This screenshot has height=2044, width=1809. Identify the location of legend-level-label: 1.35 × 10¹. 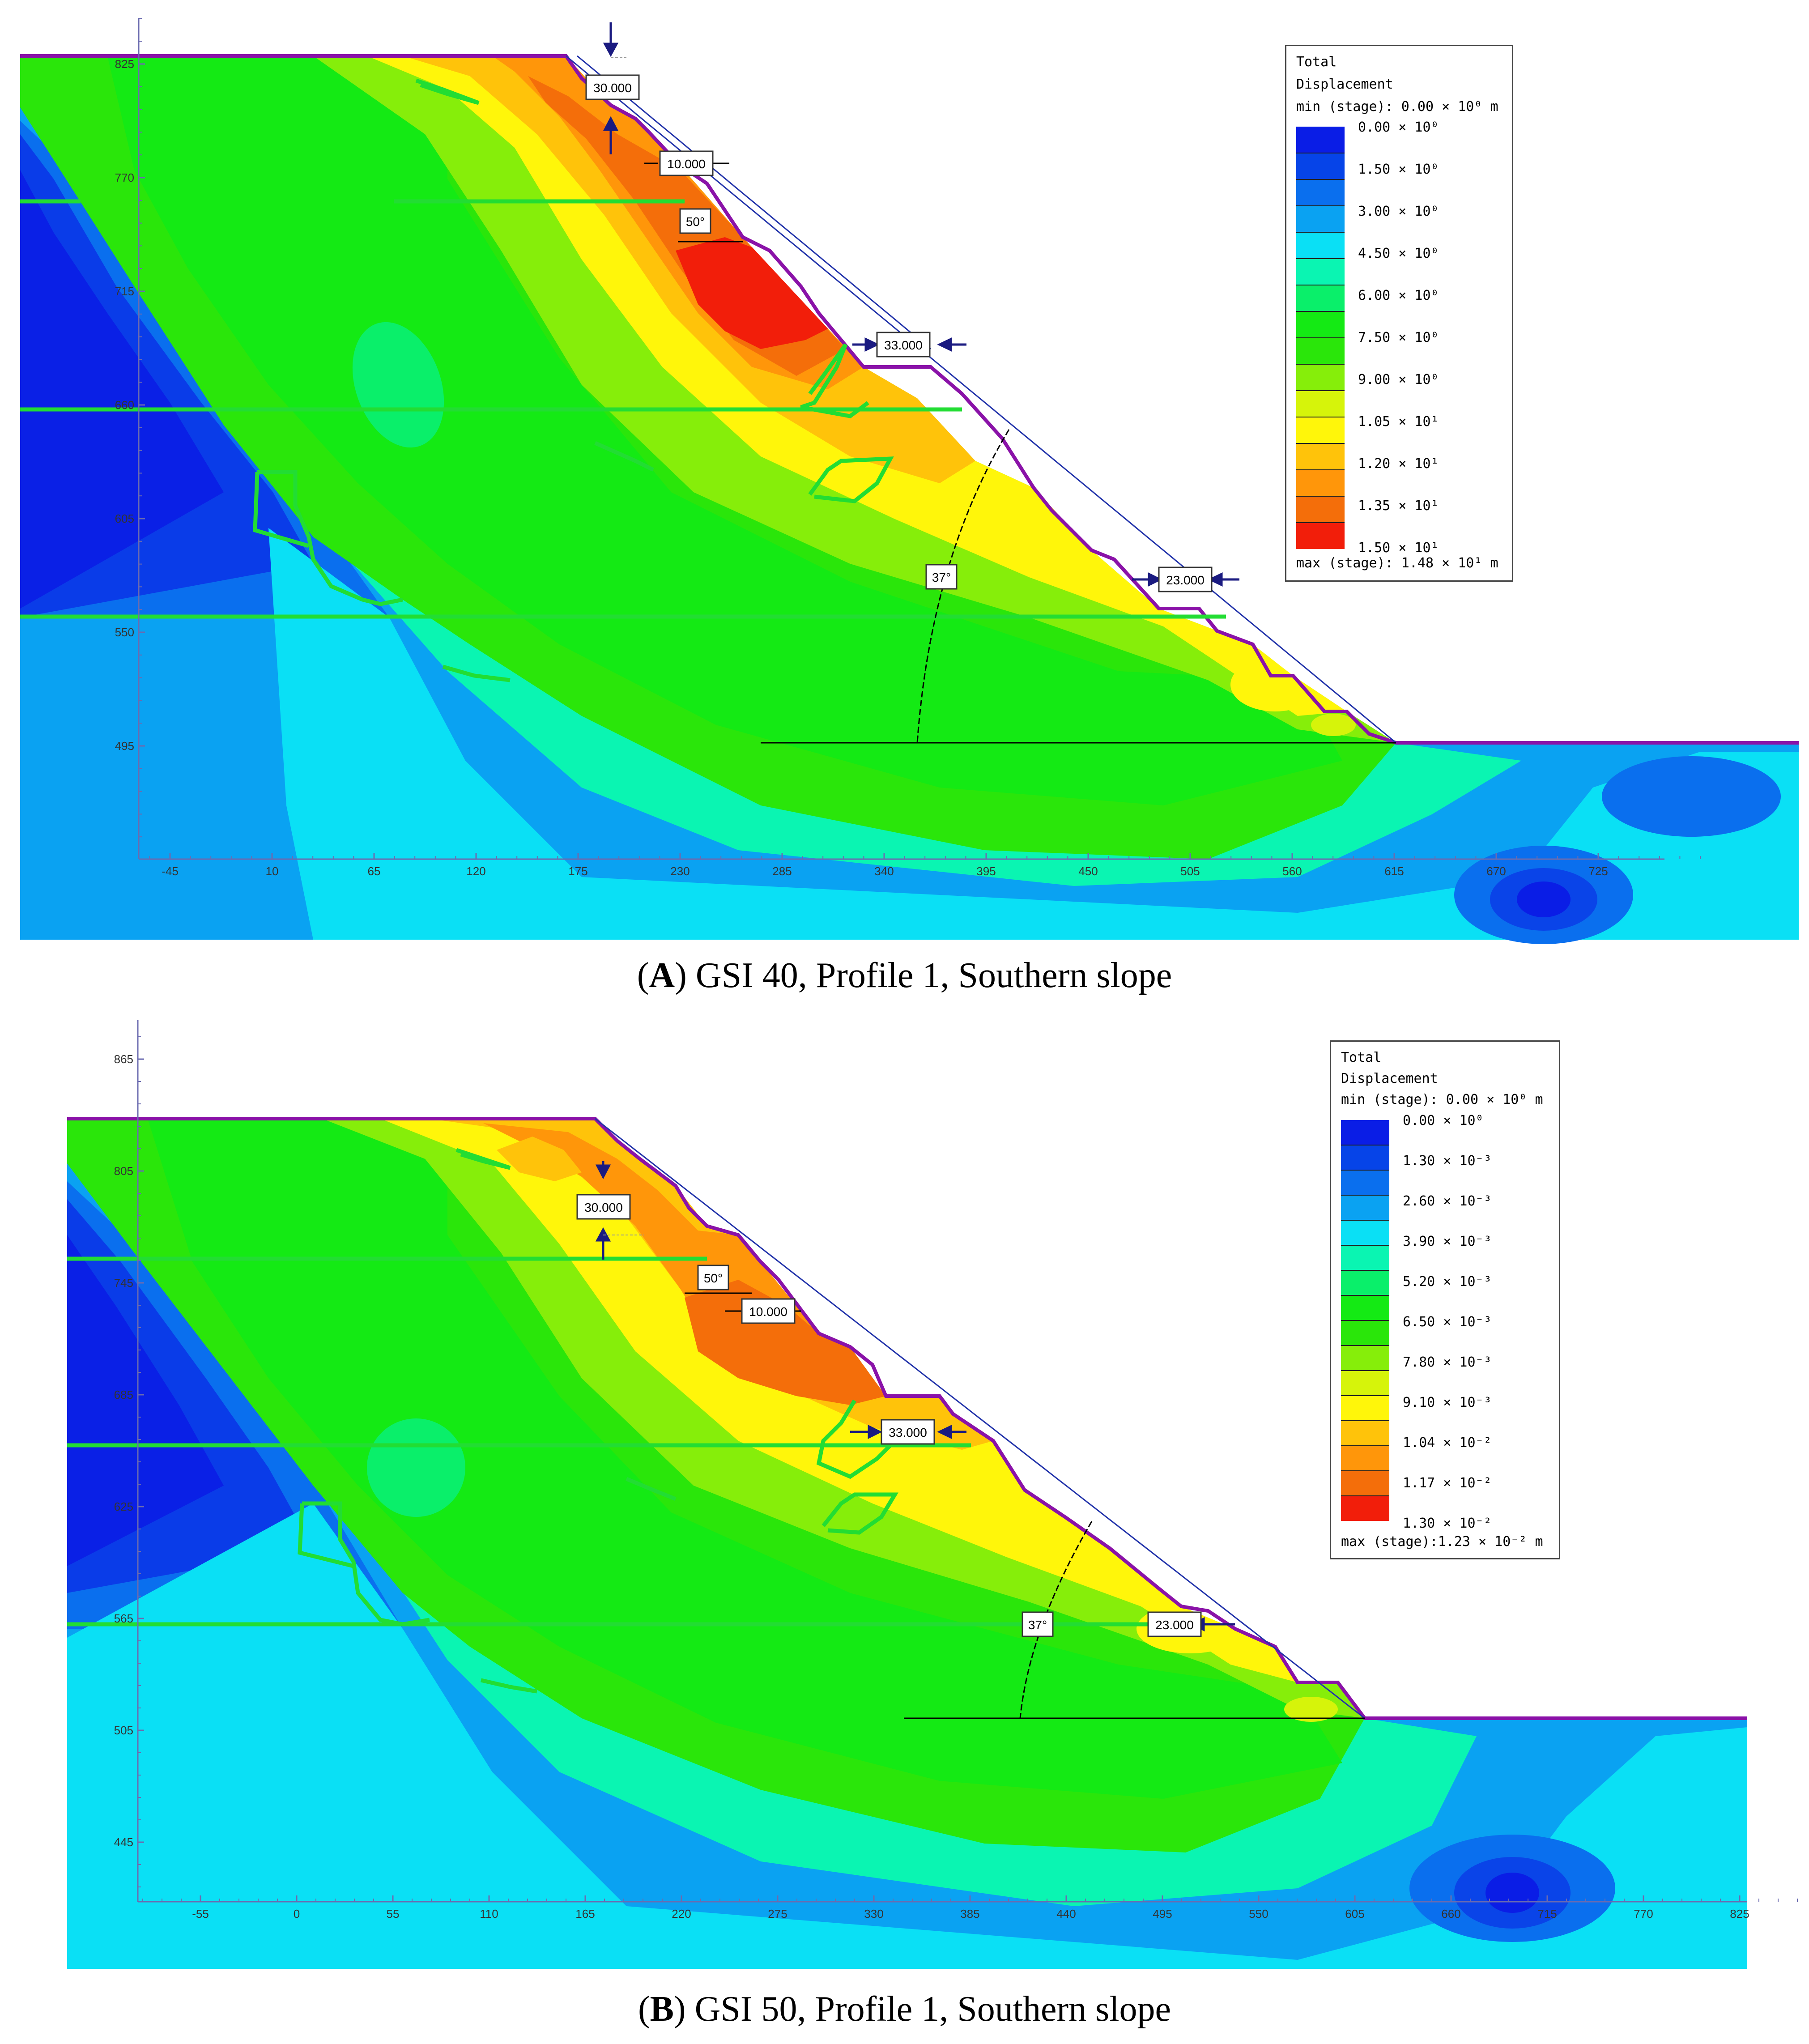
(1398, 506).